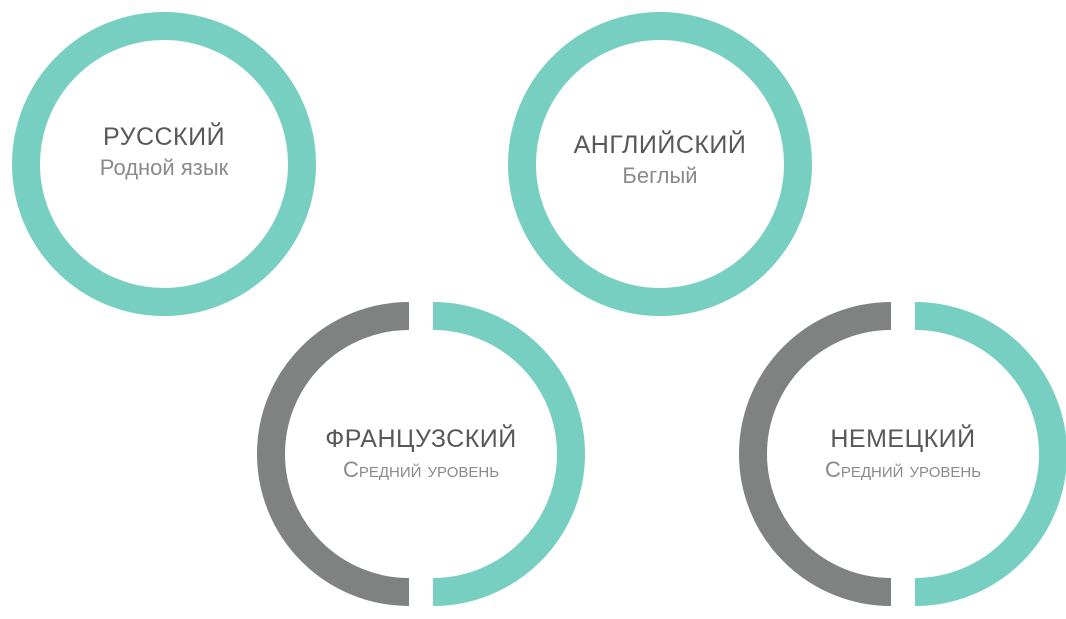 This screenshot has height=619, width=1066. I want to click on ring-full-english, so click(660, 164).